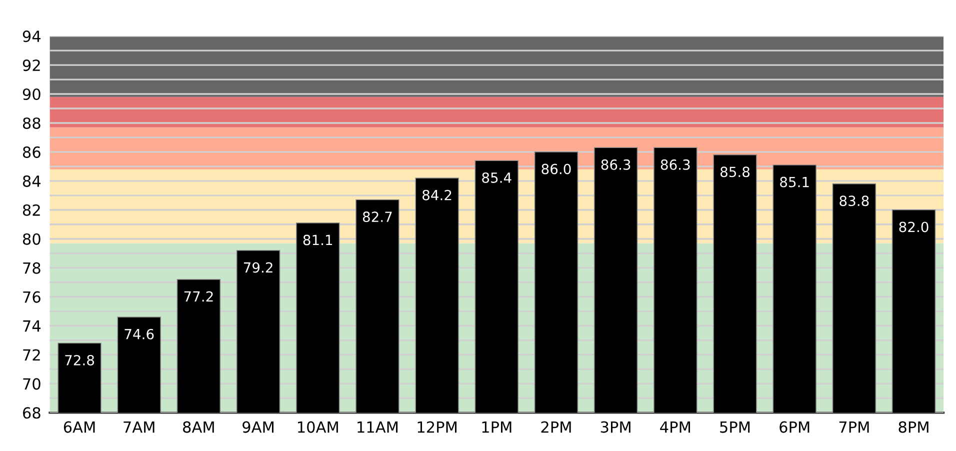  Describe the element at coordinates (615, 427) in the screenshot. I see `x-tick-label: 3PM` at that location.